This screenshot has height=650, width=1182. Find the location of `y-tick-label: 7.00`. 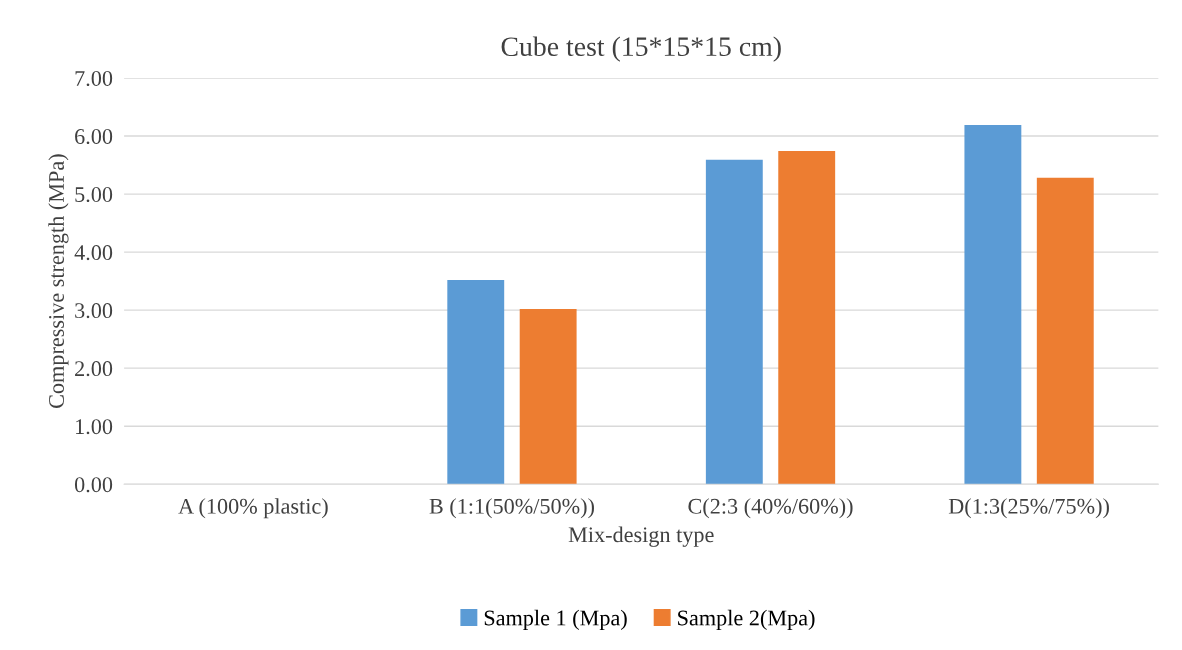

y-tick-label: 7.00 is located at coordinates (94, 78).